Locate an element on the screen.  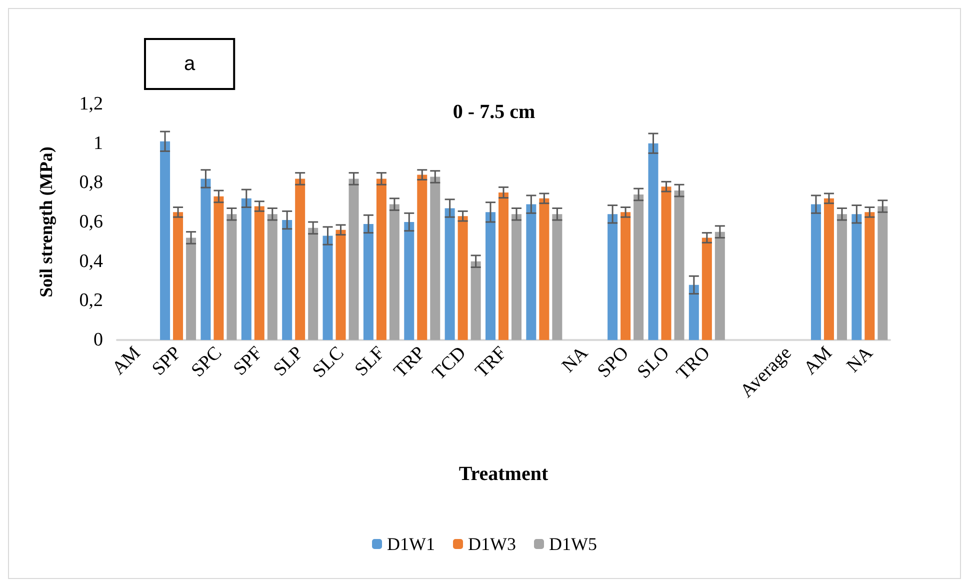
y-tick-label: 0,2 is located at coordinates (91, 301).